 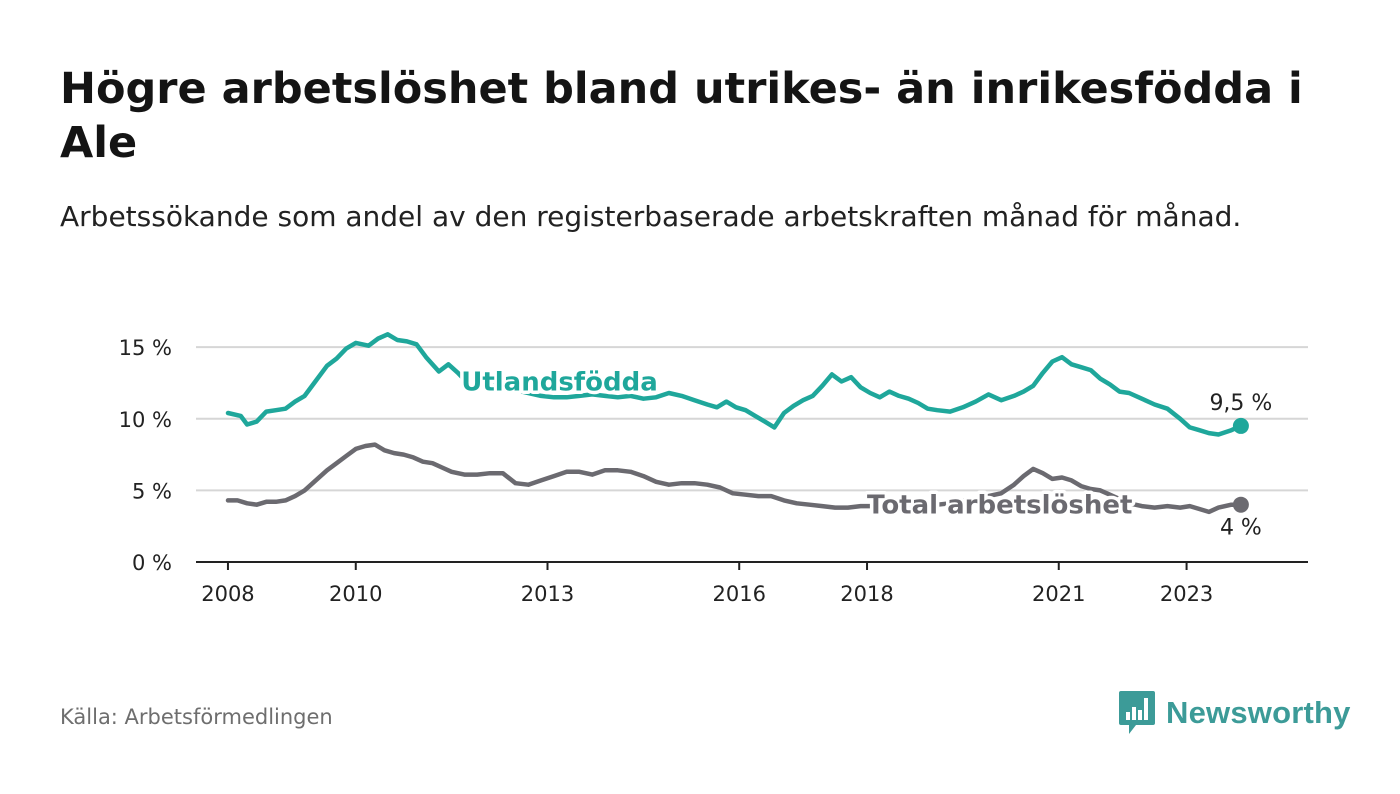 What do you see at coordinates (1058, 594) in the screenshot?
I see `x-tick-label: 2021` at bounding box center [1058, 594].